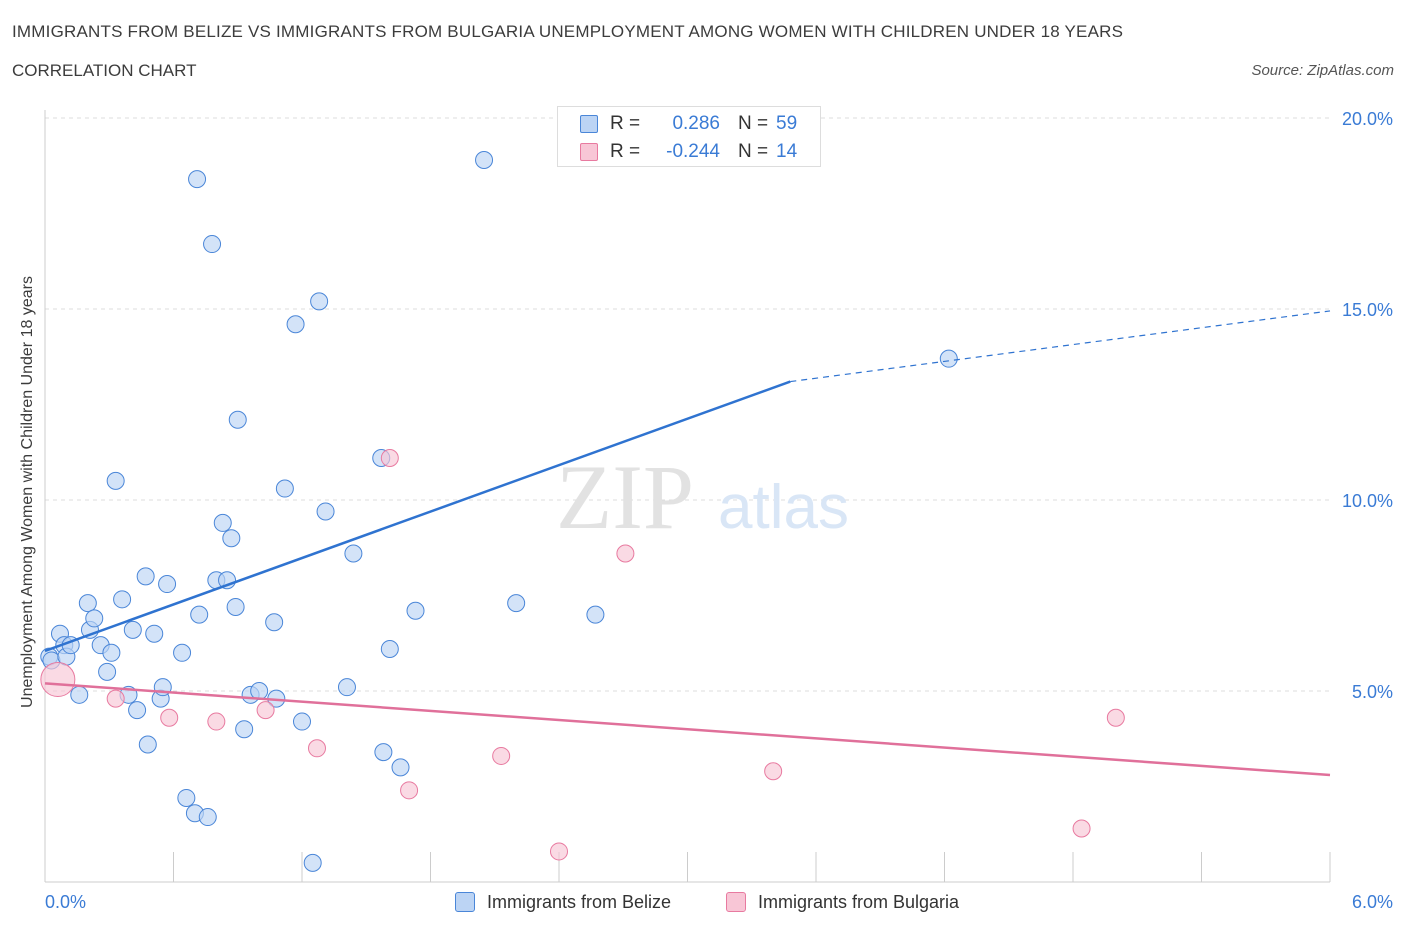 The image size is (1406, 930). I want to click on y-tick-label: 10.0%, so click(1367, 501).